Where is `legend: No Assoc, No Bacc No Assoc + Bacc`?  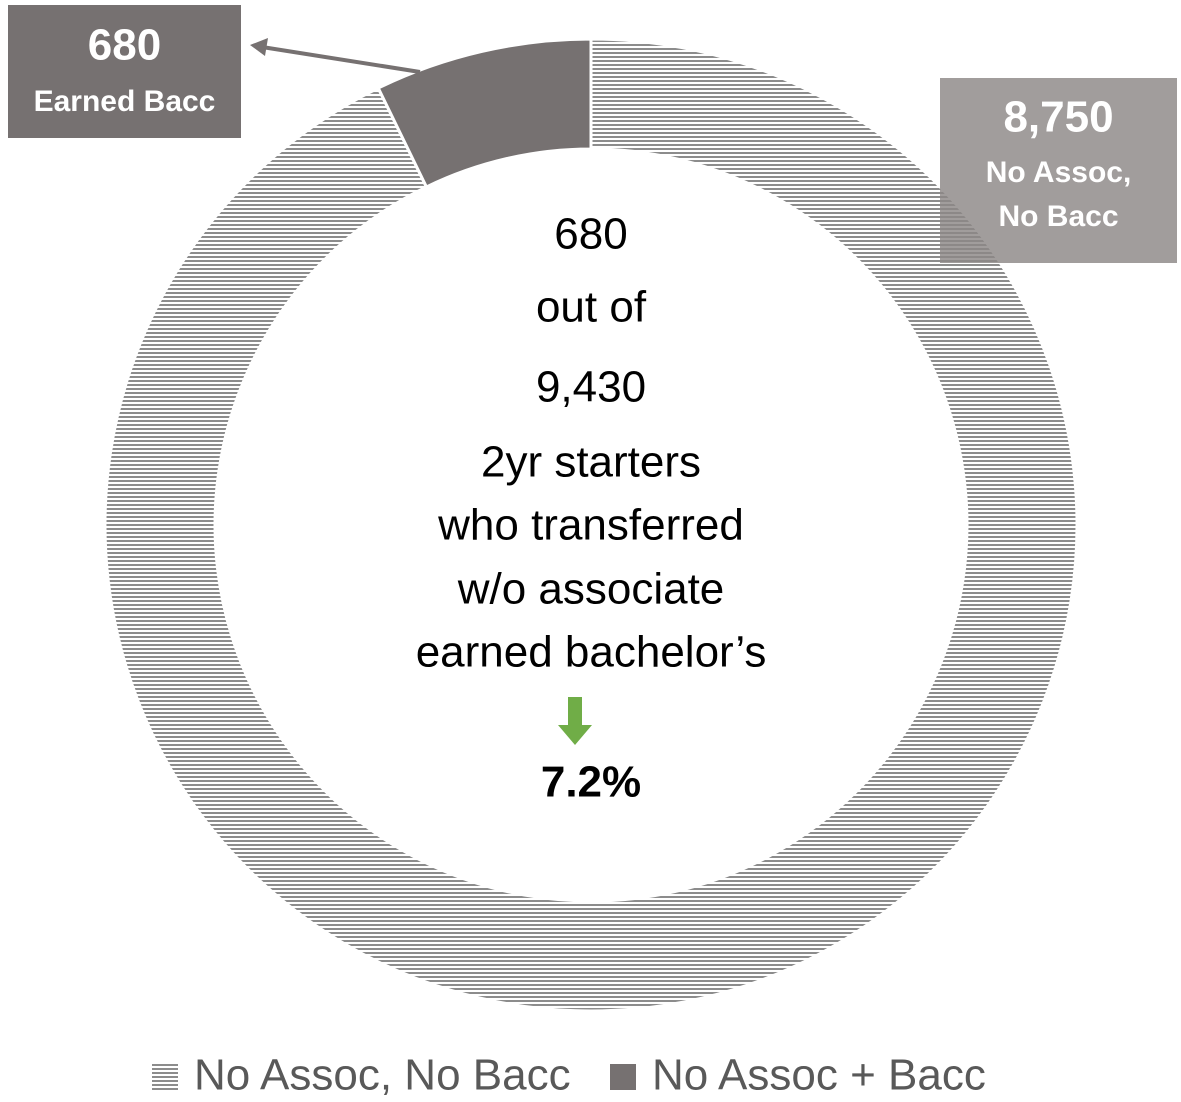
legend: No Assoc, No Bacc No Assoc + Bacc is located at coordinates (569, 1075).